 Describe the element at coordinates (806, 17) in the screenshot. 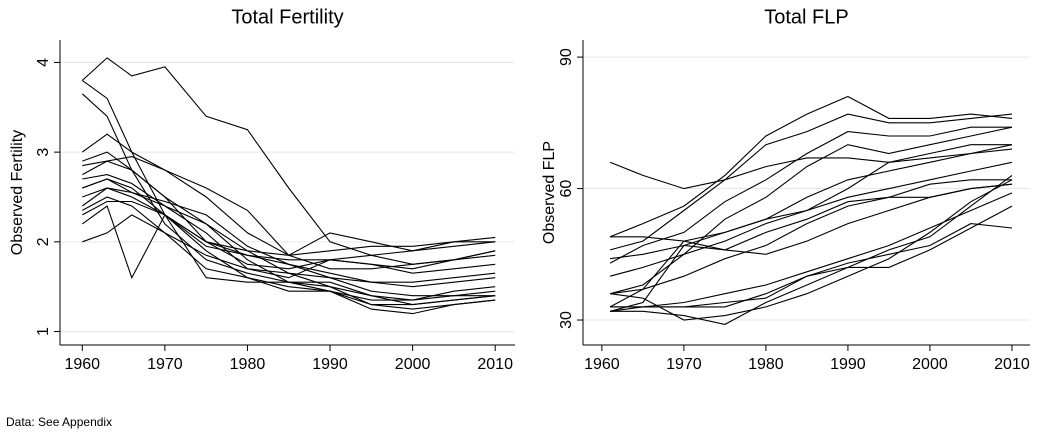

I see `chart-title: Total FLP` at that location.